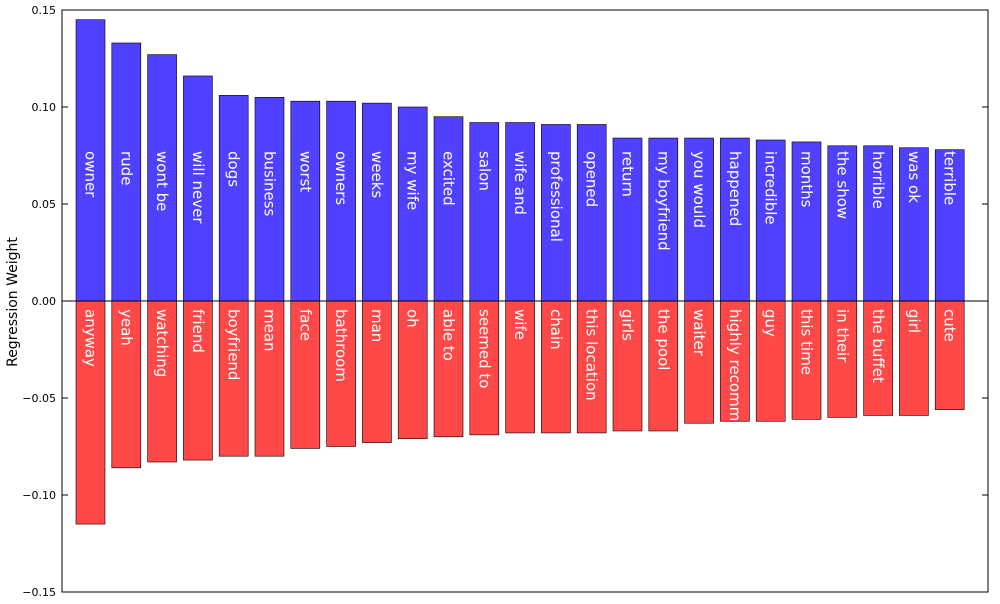  What do you see at coordinates (449, 335) in the screenshot?
I see `negative-bar-label: able to` at bounding box center [449, 335].